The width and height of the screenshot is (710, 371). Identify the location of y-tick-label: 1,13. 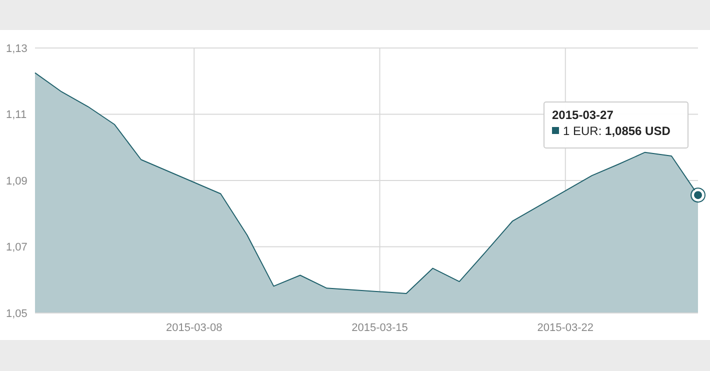
(17, 48).